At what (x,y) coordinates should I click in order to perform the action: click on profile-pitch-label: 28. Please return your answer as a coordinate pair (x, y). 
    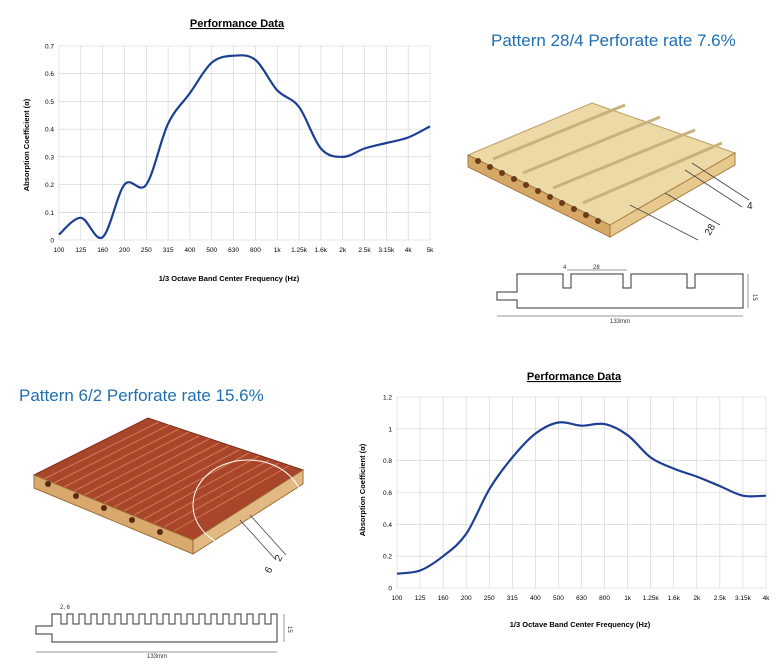
    Looking at the image, I should click on (596, 268).